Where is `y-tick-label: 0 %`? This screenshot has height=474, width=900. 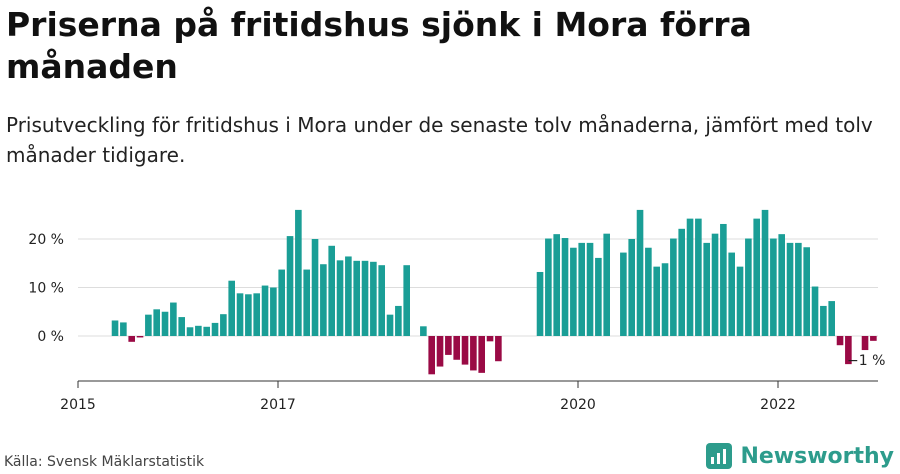
y-tick-label: 0 % is located at coordinates (50, 337).